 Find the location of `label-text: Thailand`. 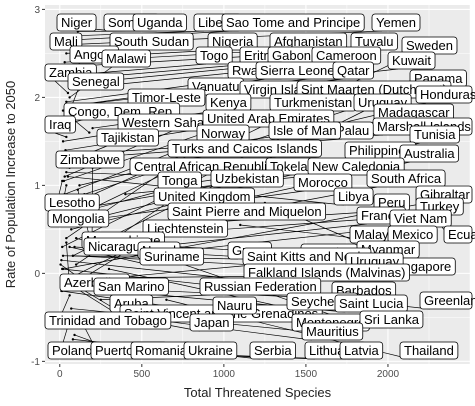

label-text: Thailand is located at coordinates (429, 350).